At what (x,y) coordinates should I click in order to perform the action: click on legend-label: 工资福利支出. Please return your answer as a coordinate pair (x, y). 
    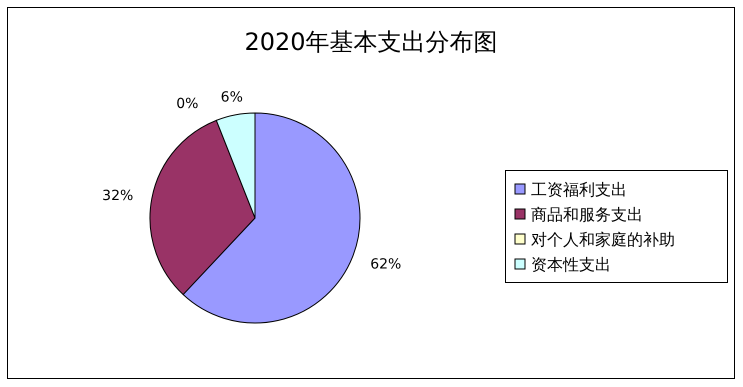
    Looking at the image, I should click on (579, 189).